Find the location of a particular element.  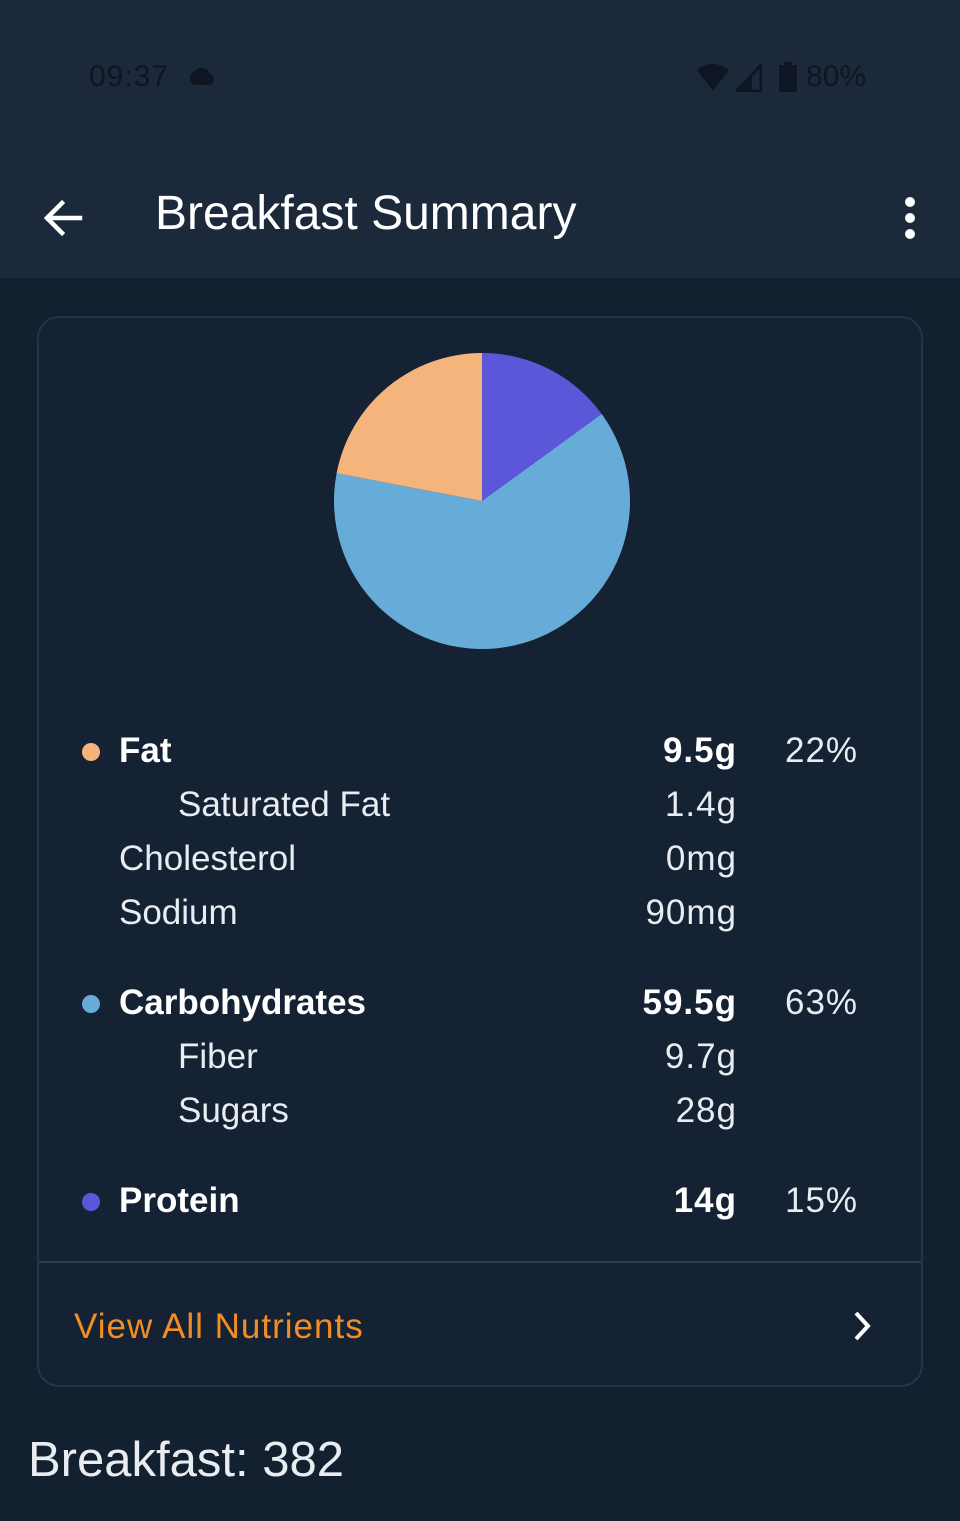

nutrient-row-carbohydrates: Carbohydrates 59.5g 63% is located at coordinates (480, 1000).